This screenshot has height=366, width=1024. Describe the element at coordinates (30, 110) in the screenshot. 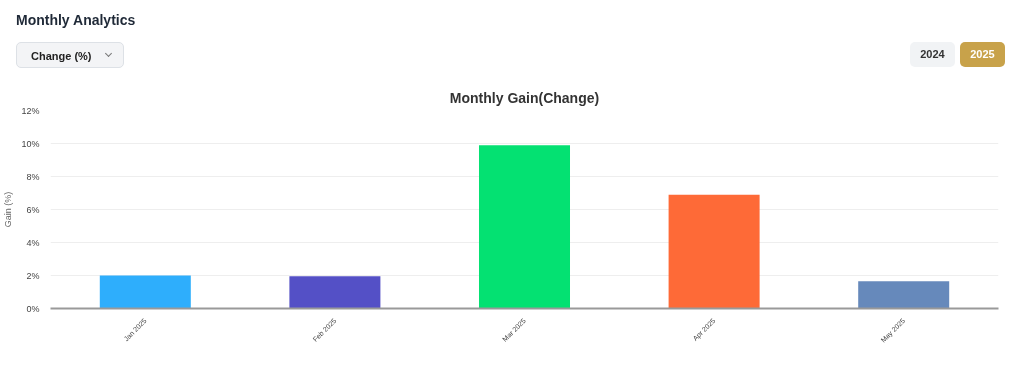

I see `y-tick-label: 12%` at that location.